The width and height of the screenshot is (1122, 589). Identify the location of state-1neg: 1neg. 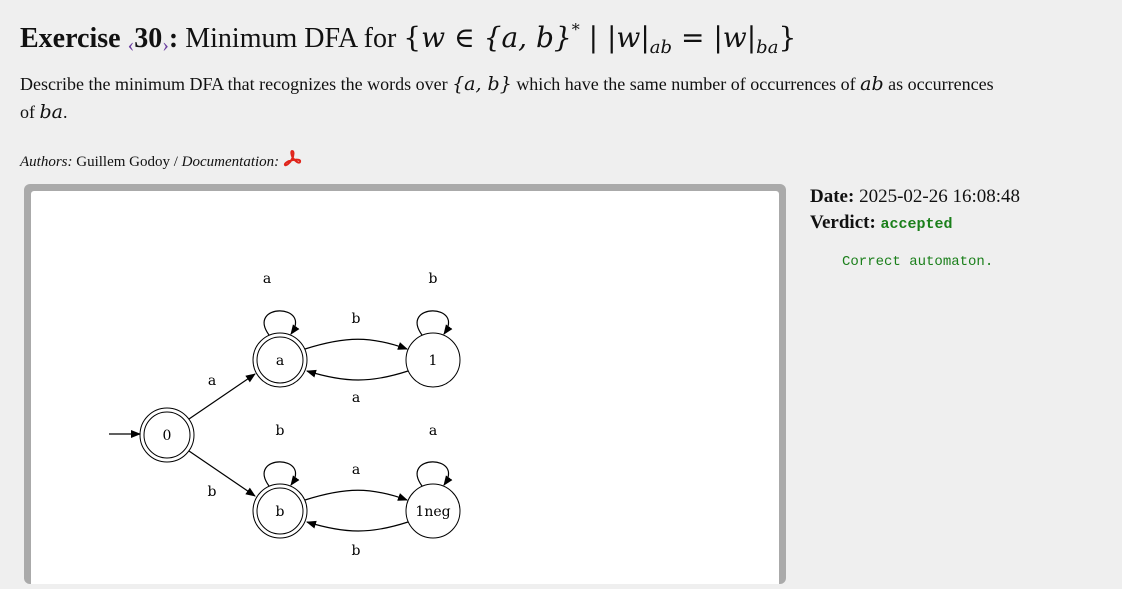
(433, 511).